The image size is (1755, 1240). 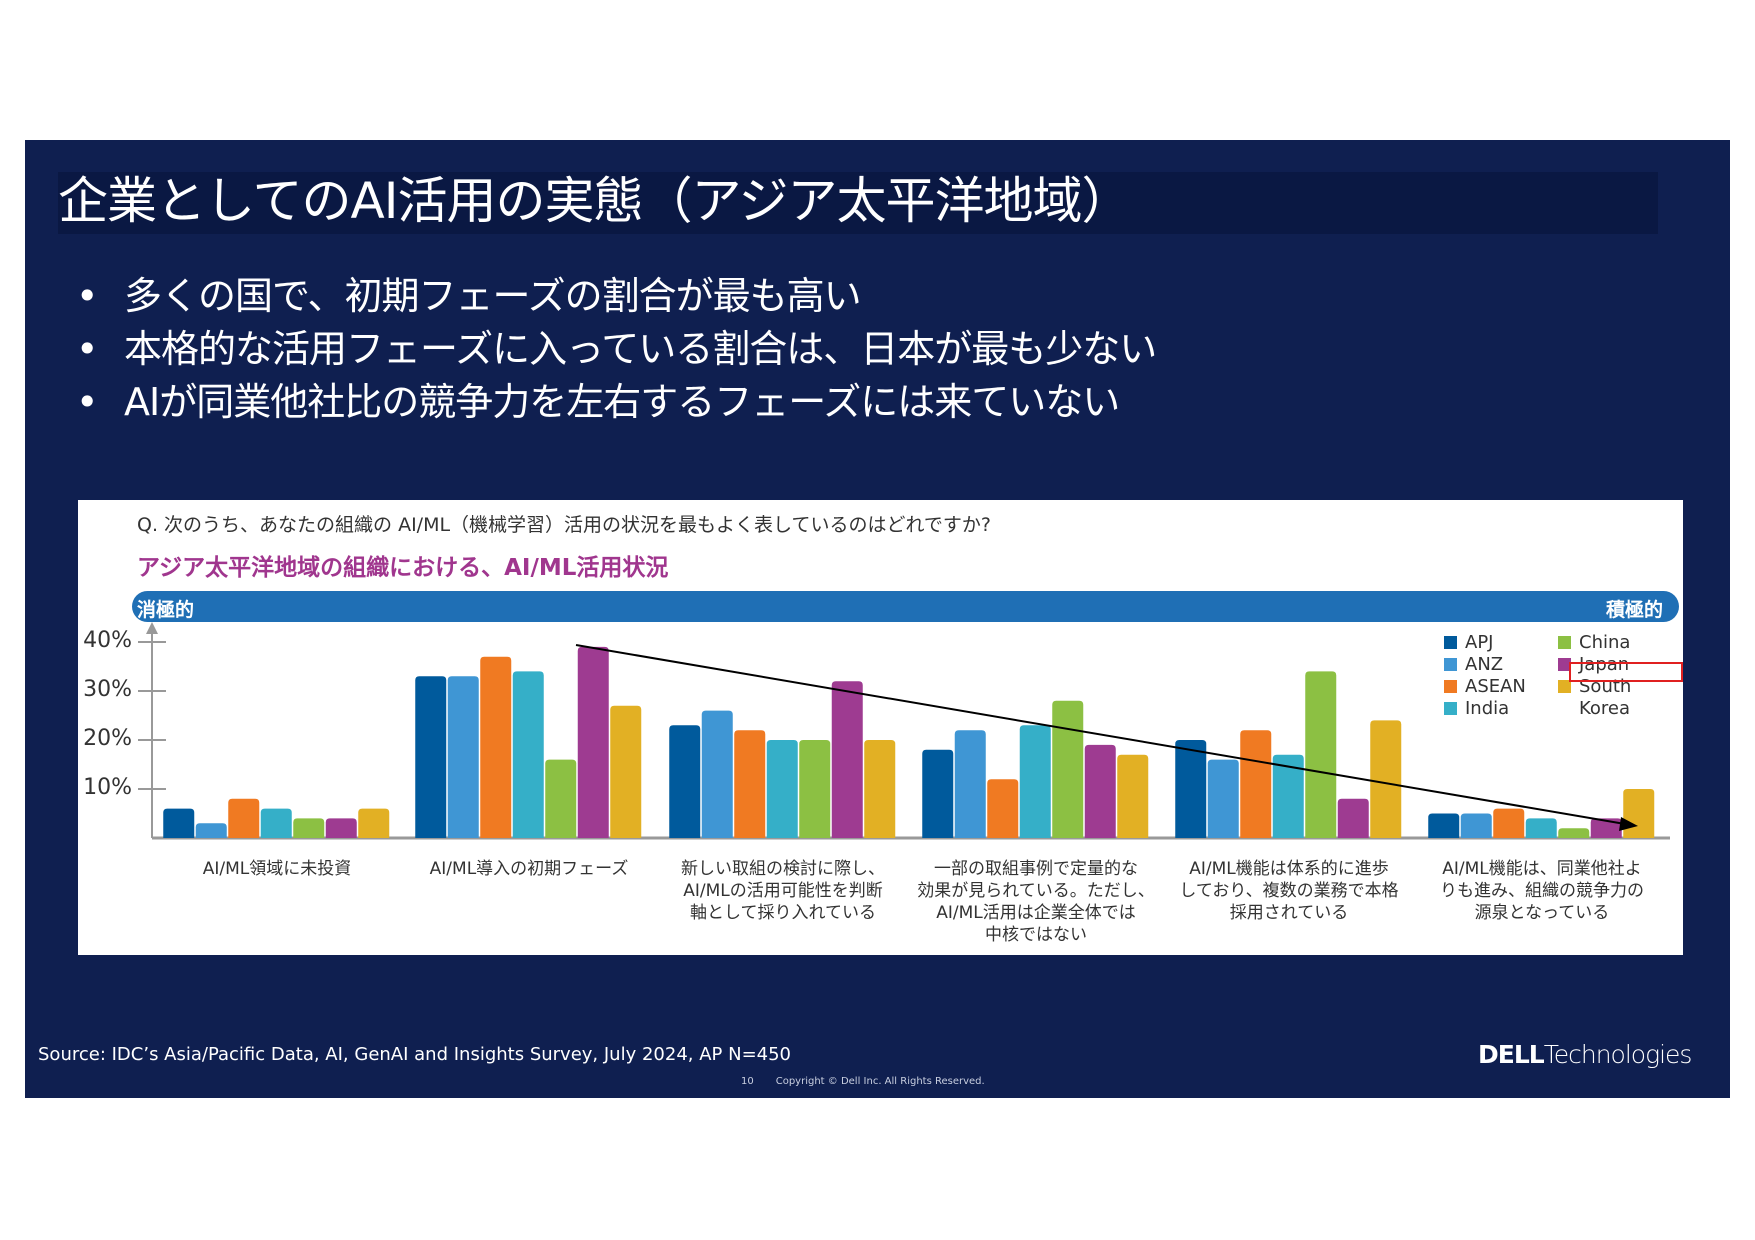 I want to click on dell-technologies-logo: DELLTechnologies, so click(x=1585, y=1054).